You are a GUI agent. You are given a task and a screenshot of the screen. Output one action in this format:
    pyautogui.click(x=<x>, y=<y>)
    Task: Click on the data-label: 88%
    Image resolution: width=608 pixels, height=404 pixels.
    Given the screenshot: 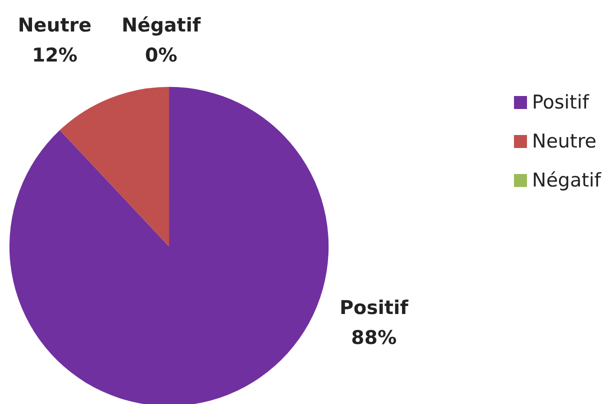 What is the action you would take?
    pyautogui.click(x=374, y=338)
    